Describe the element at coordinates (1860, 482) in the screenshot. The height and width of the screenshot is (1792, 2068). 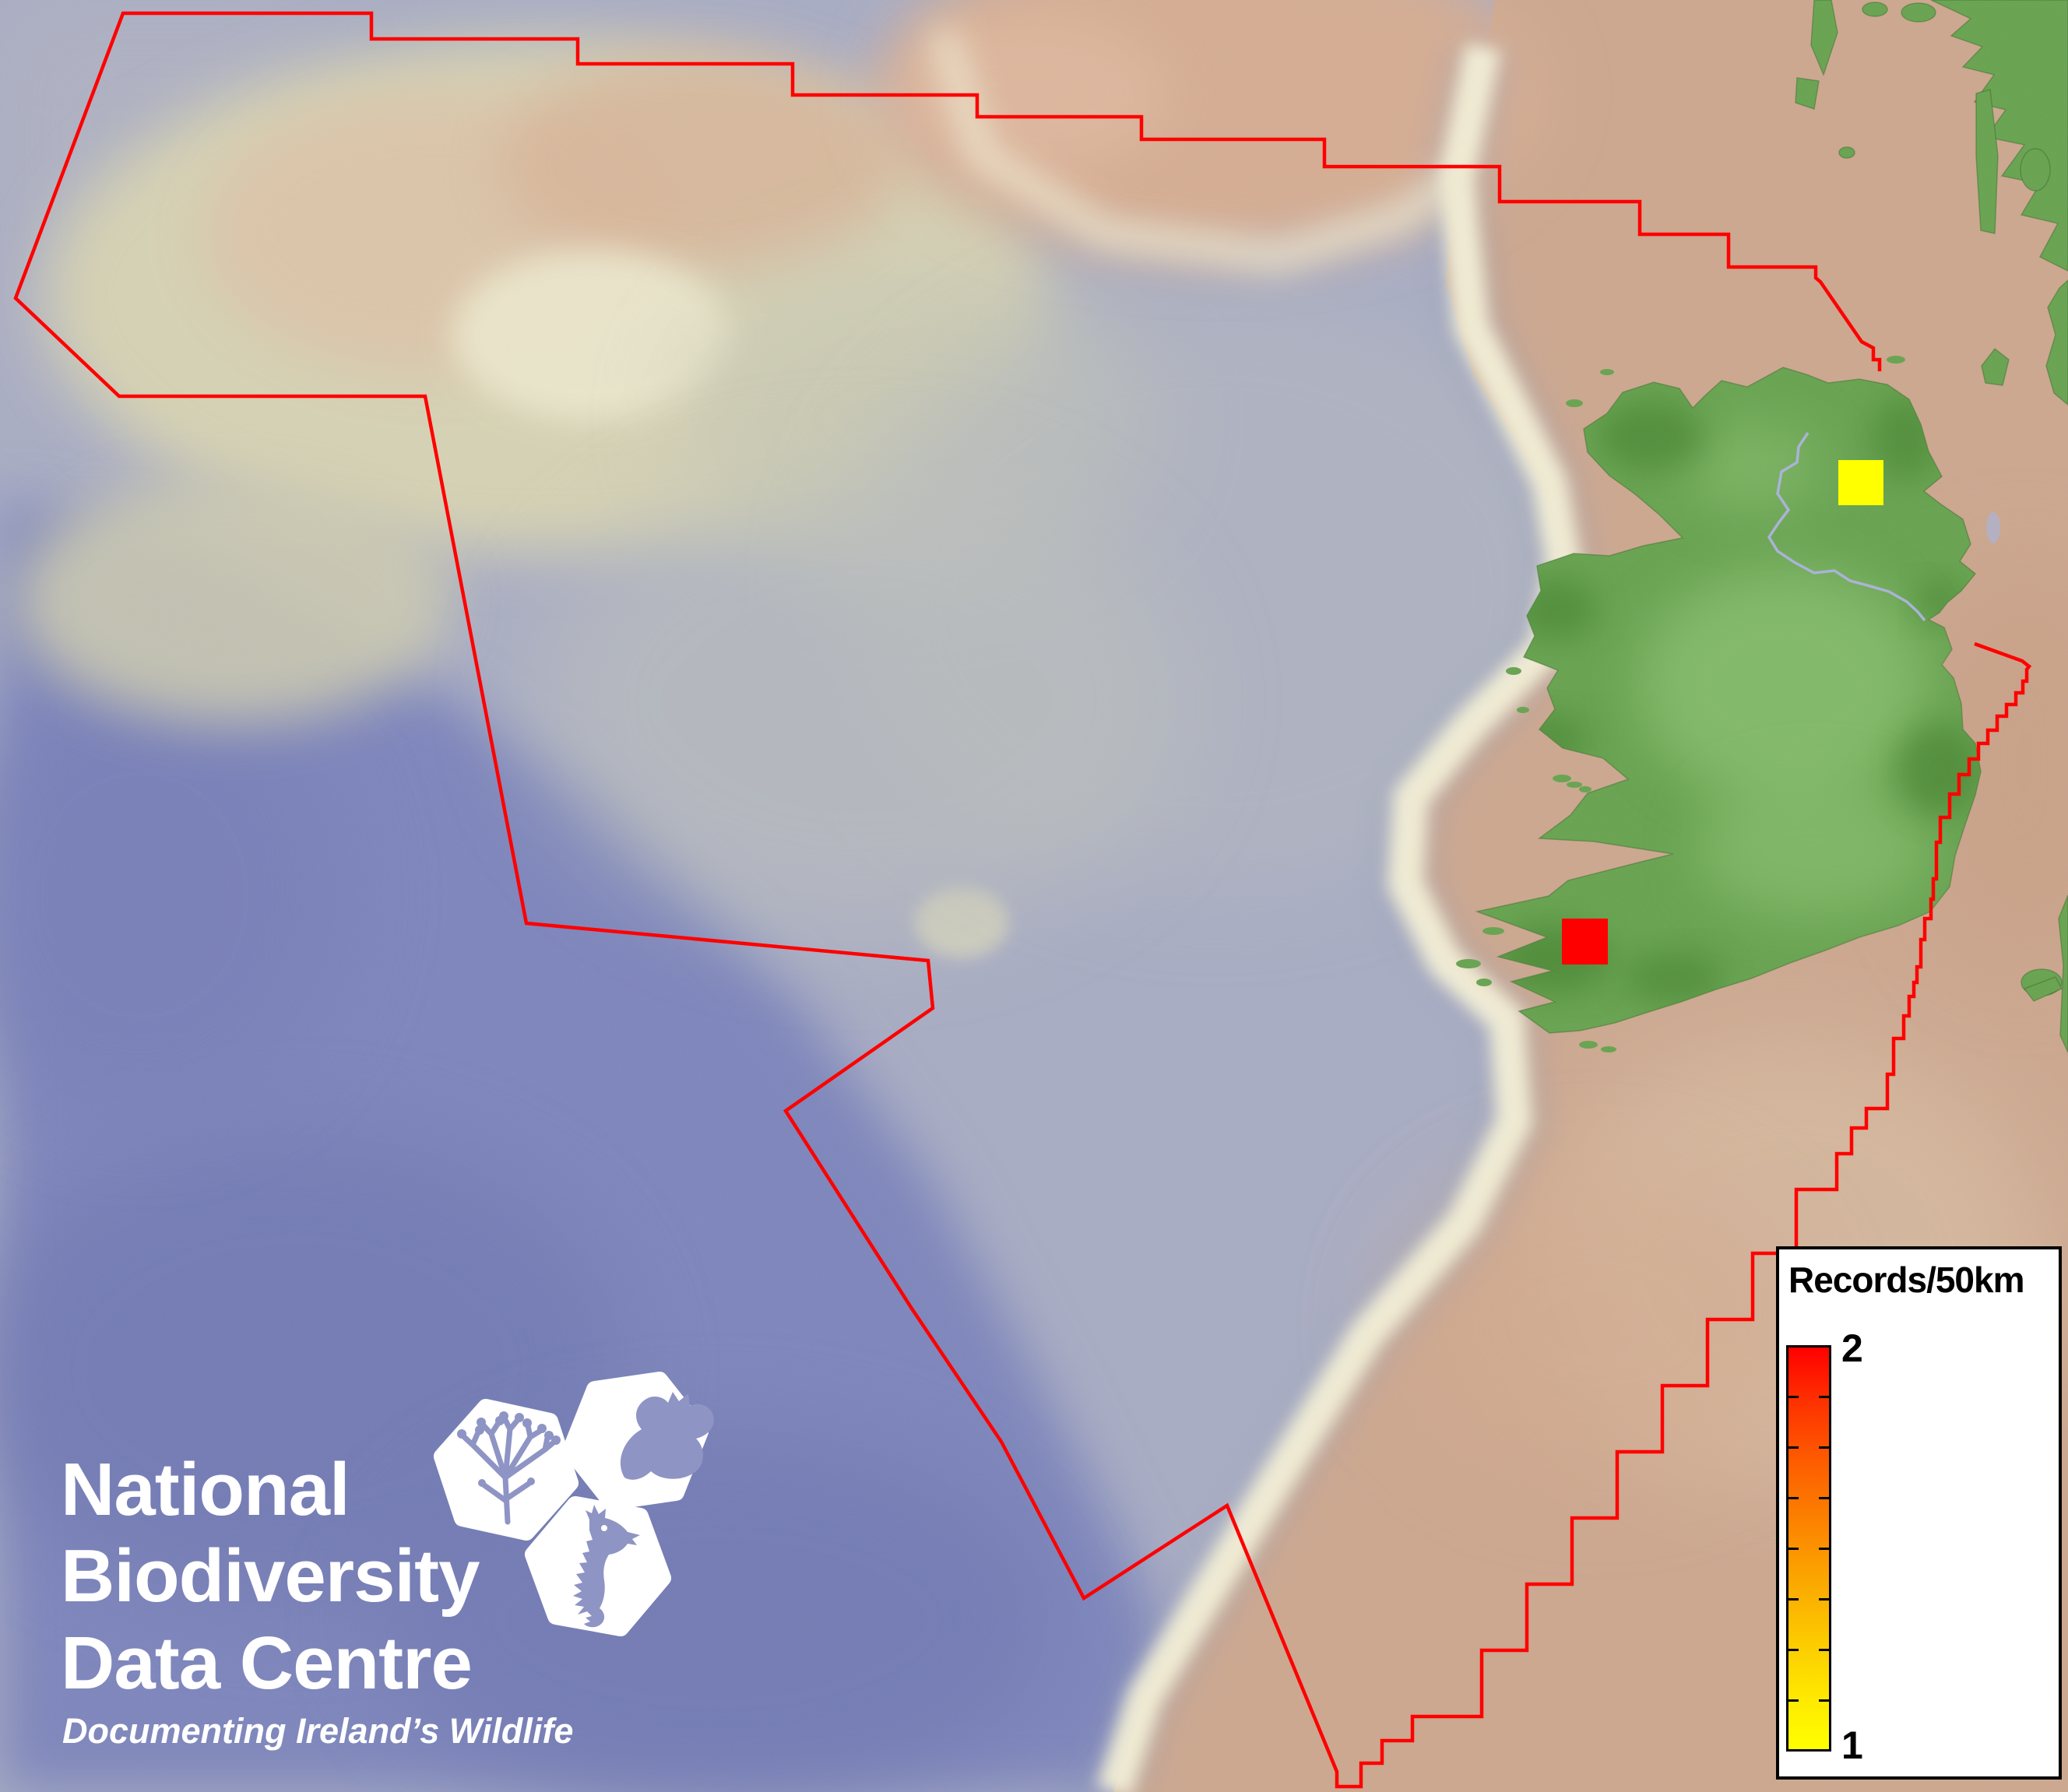
I see `record-cell-1-record` at that location.